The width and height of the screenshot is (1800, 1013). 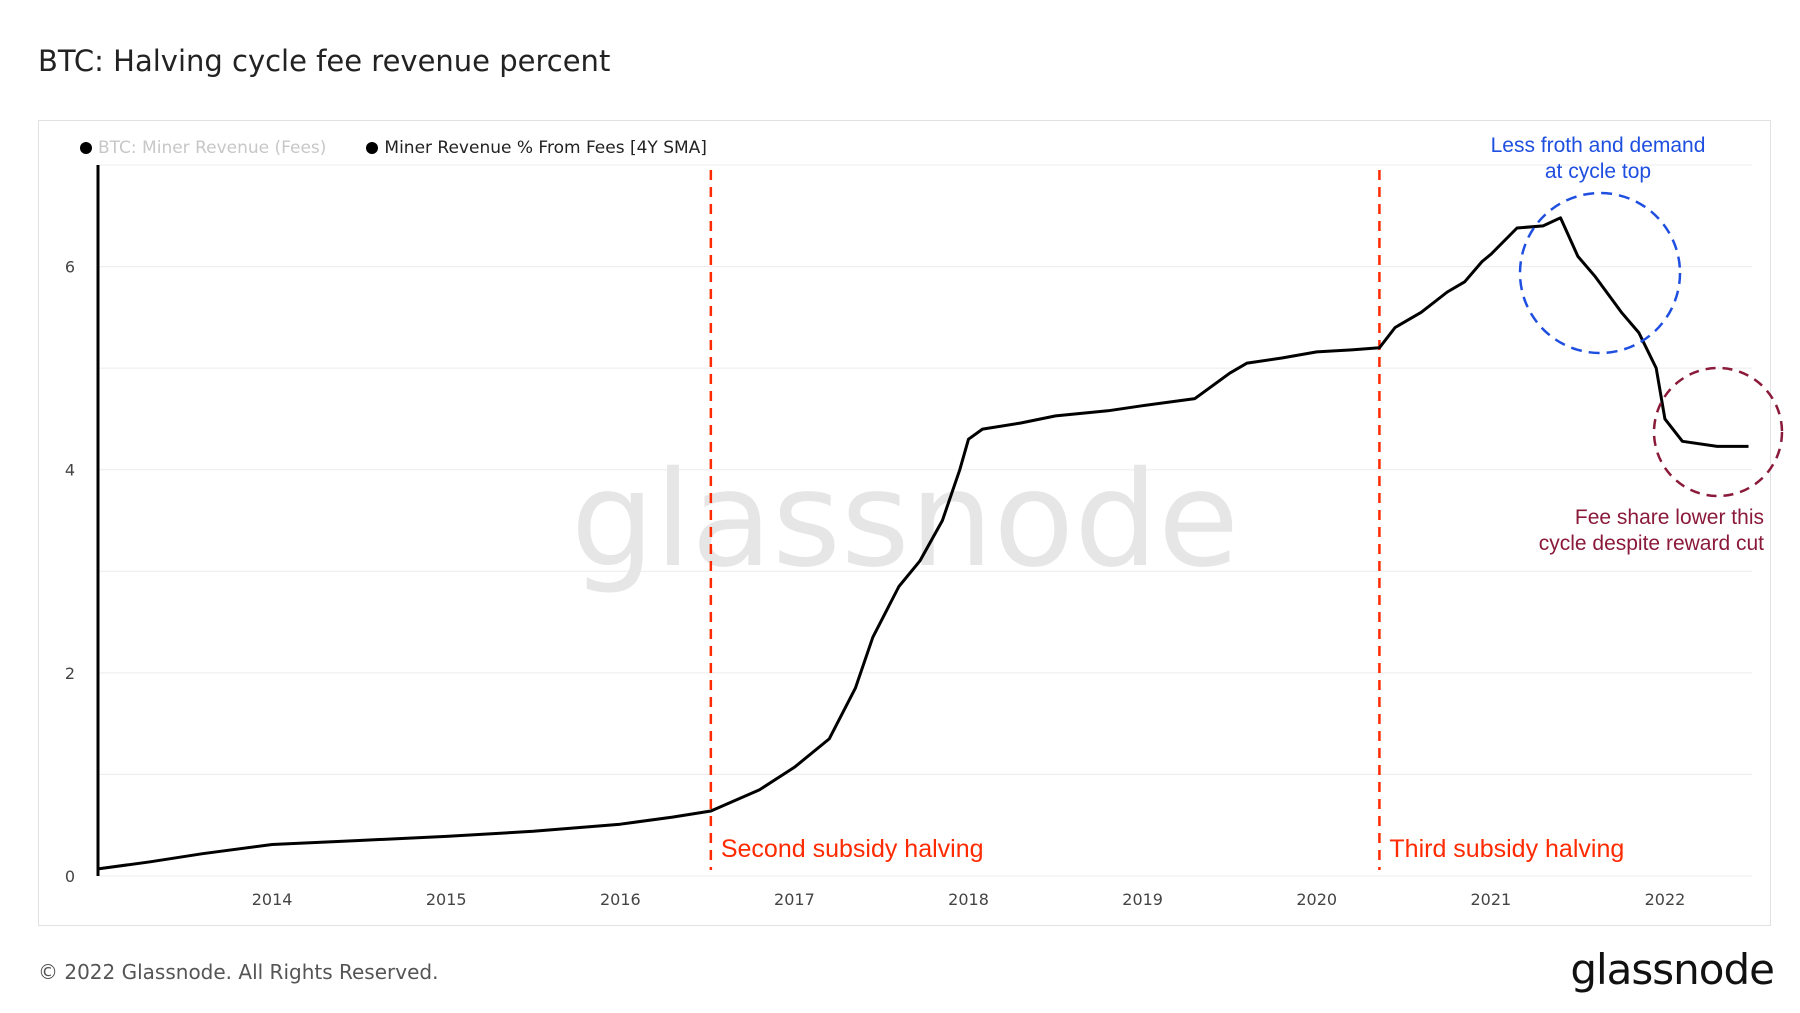 What do you see at coordinates (545, 148) in the screenshot?
I see `legend-label: Miner Revenue % From Fees [4Y SMA]` at bounding box center [545, 148].